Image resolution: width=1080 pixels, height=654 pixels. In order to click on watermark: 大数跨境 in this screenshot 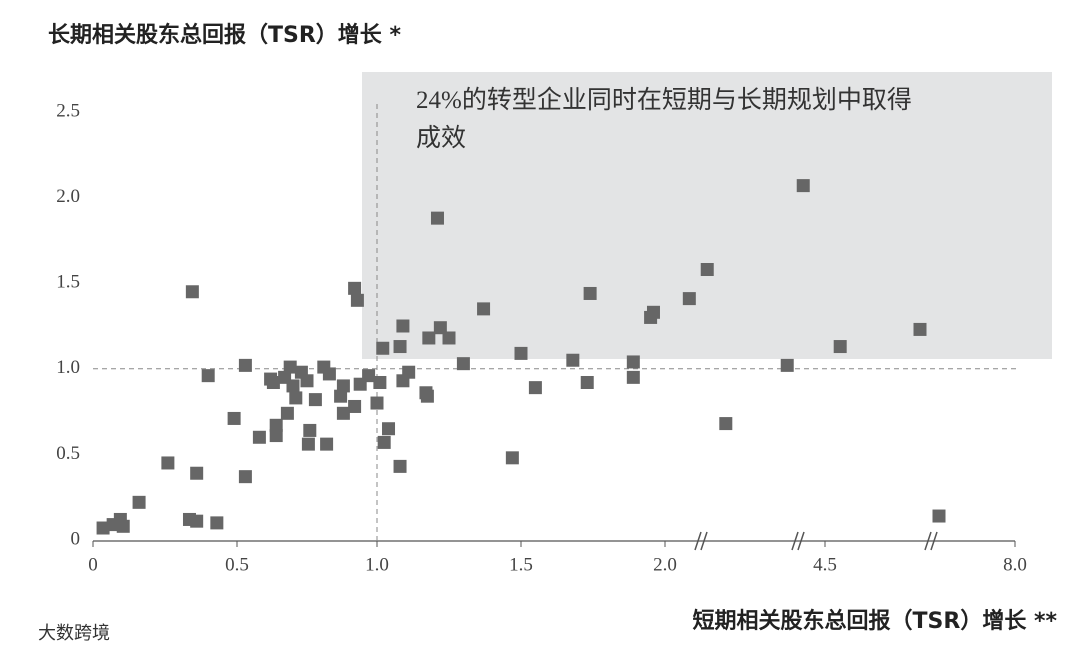, I will do `click(74, 633)`.